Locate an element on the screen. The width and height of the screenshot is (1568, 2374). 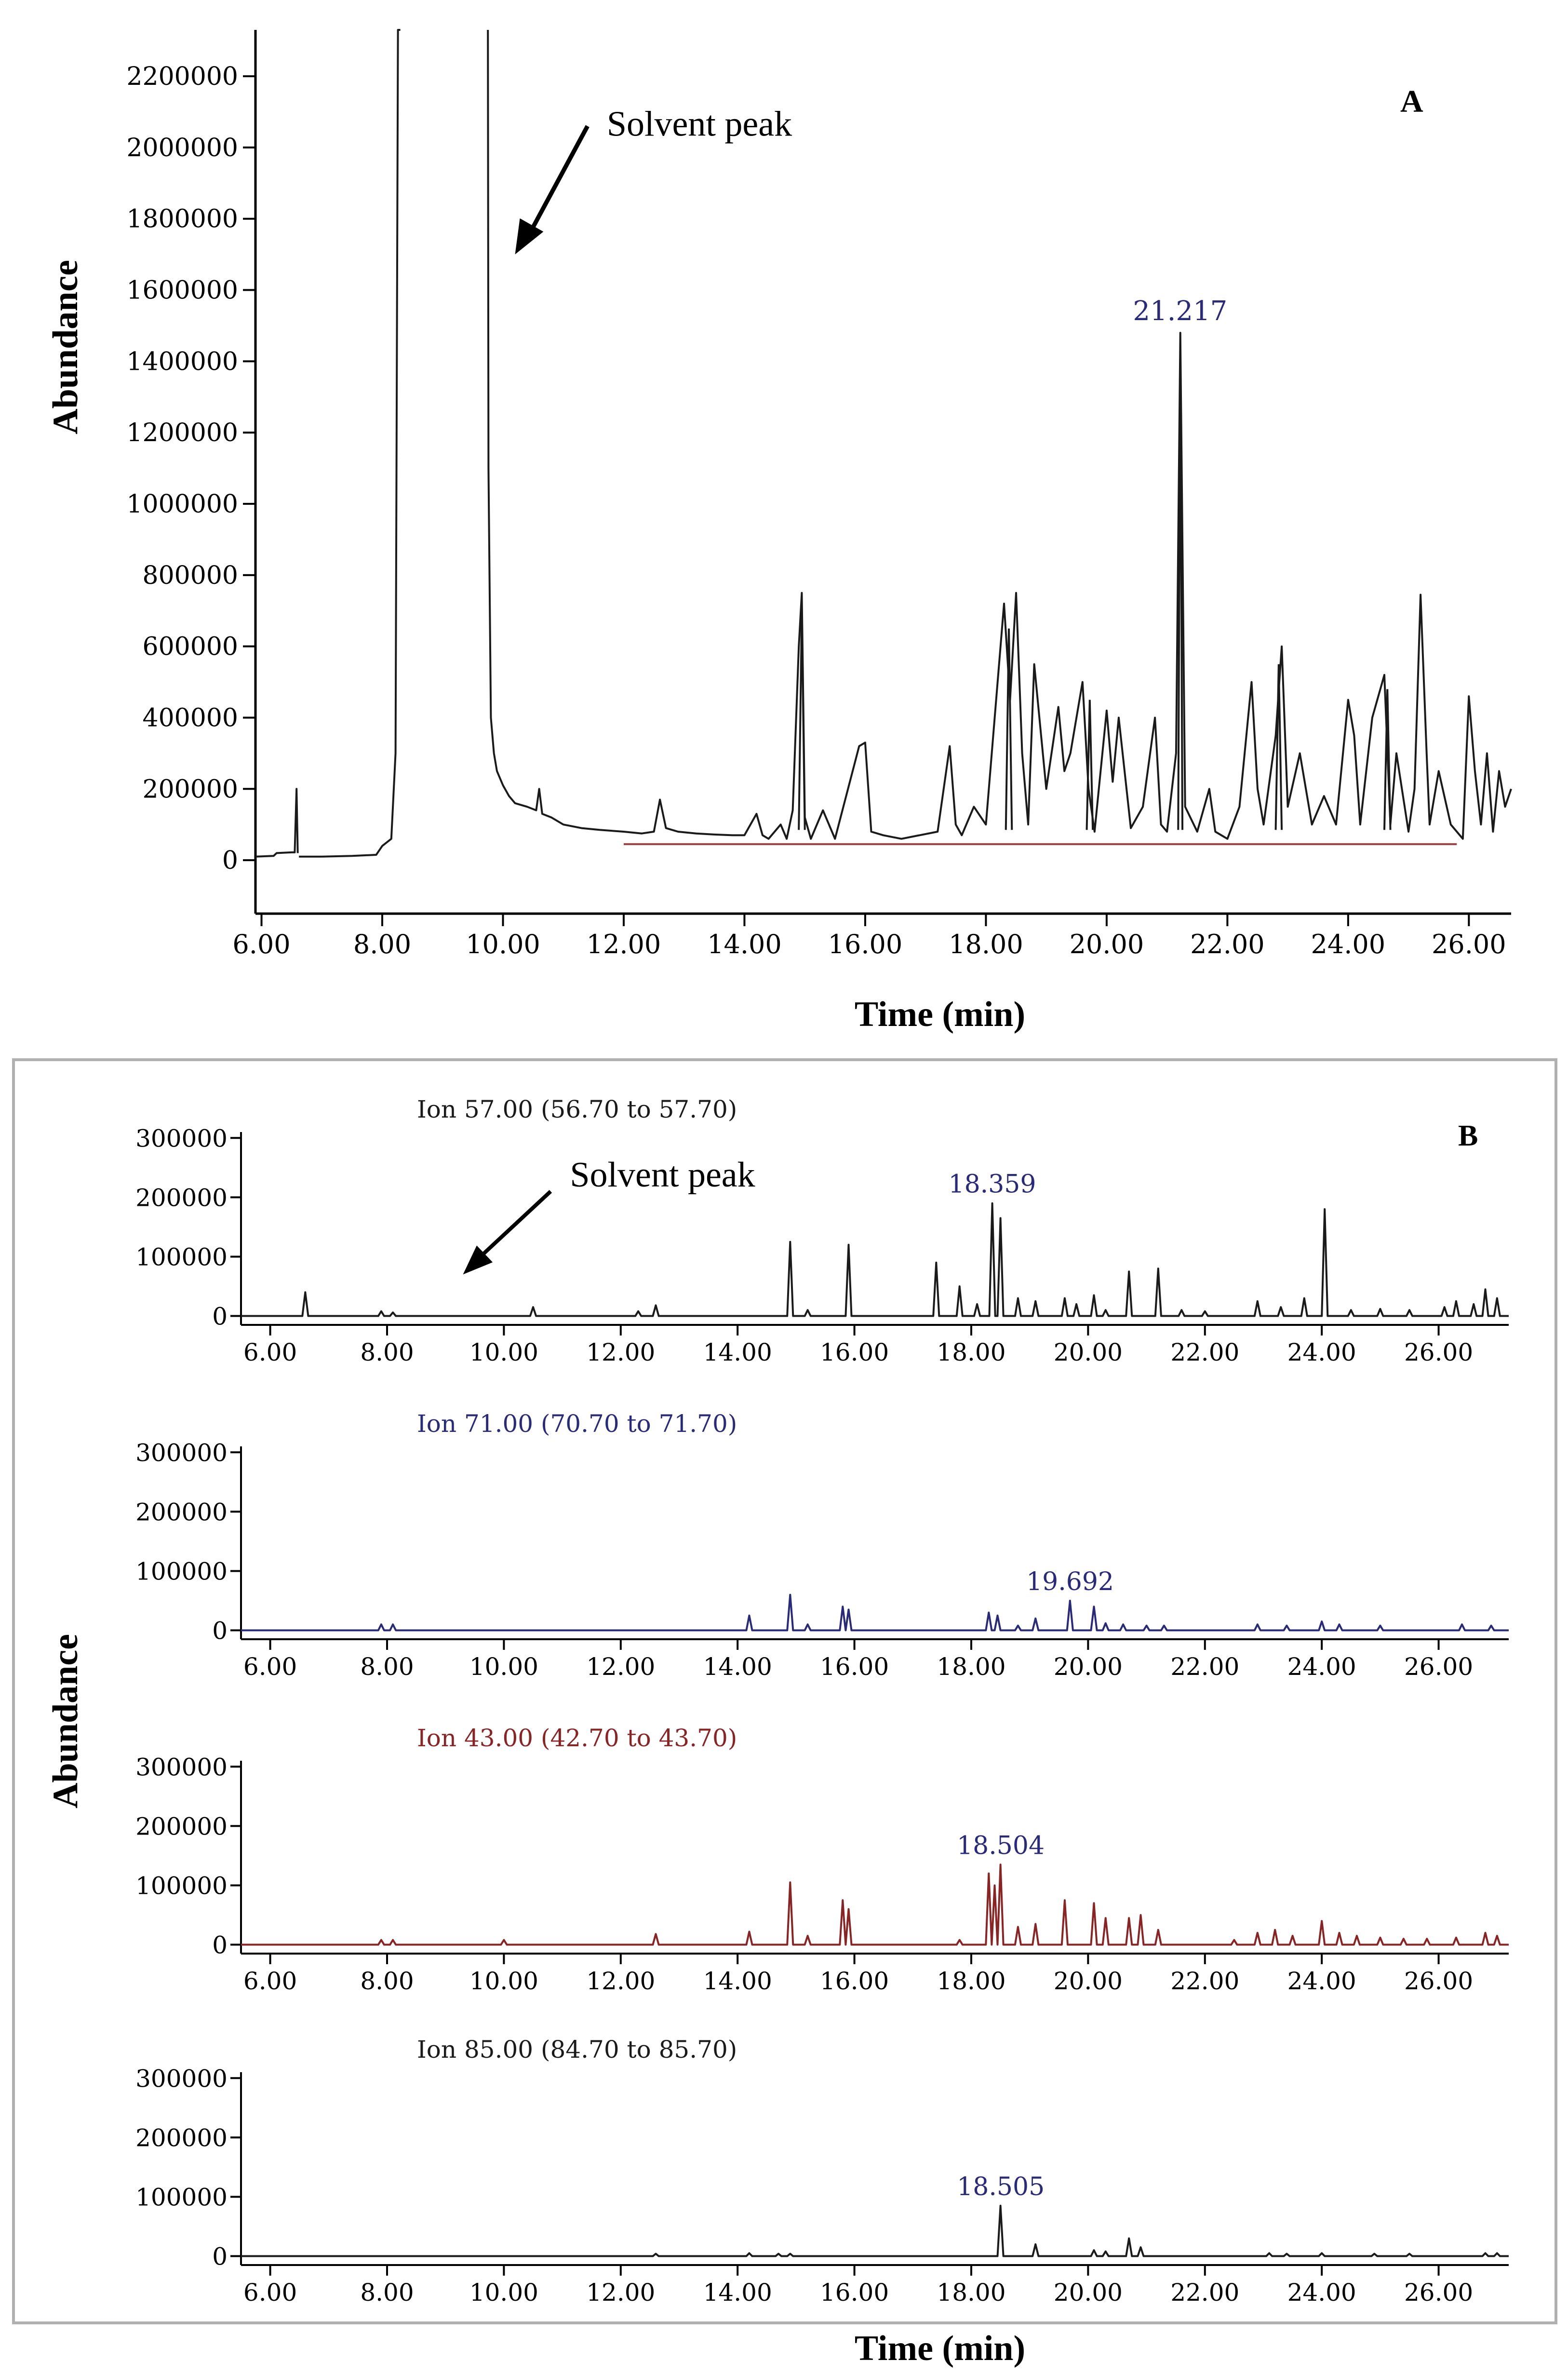
panel-a-y-tick-label: 1600000 is located at coordinates (182, 290).